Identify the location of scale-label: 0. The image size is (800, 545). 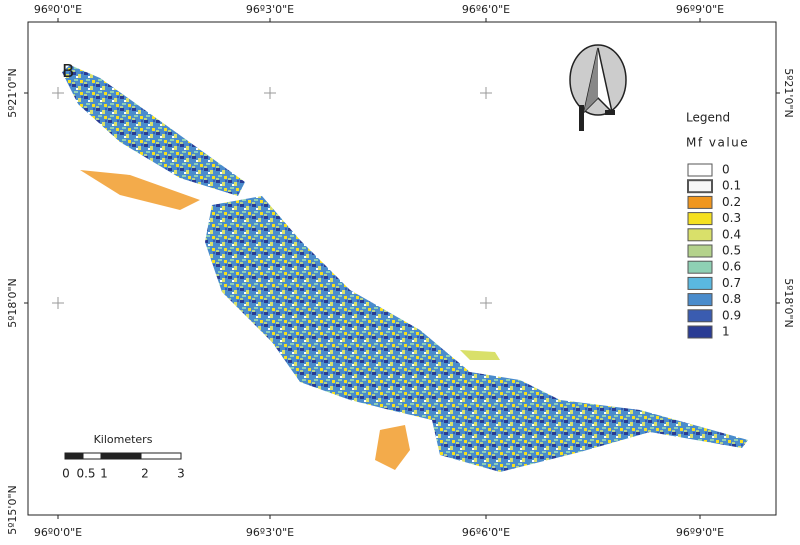
(66, 474).